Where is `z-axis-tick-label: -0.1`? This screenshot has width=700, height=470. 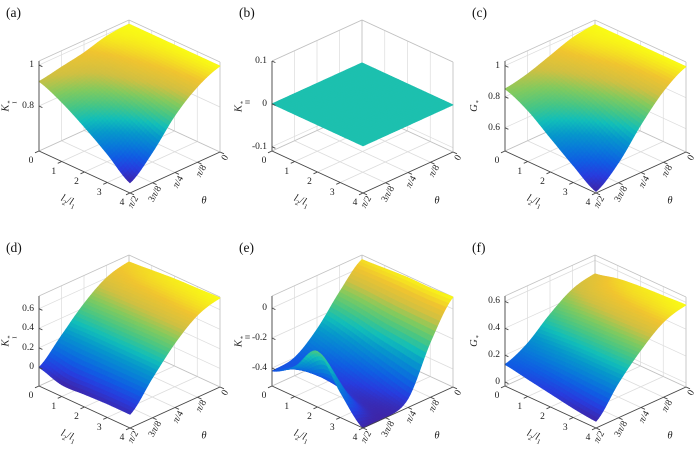
z-axis-tick-label: -0.1 is located at coordinates (259, 146).